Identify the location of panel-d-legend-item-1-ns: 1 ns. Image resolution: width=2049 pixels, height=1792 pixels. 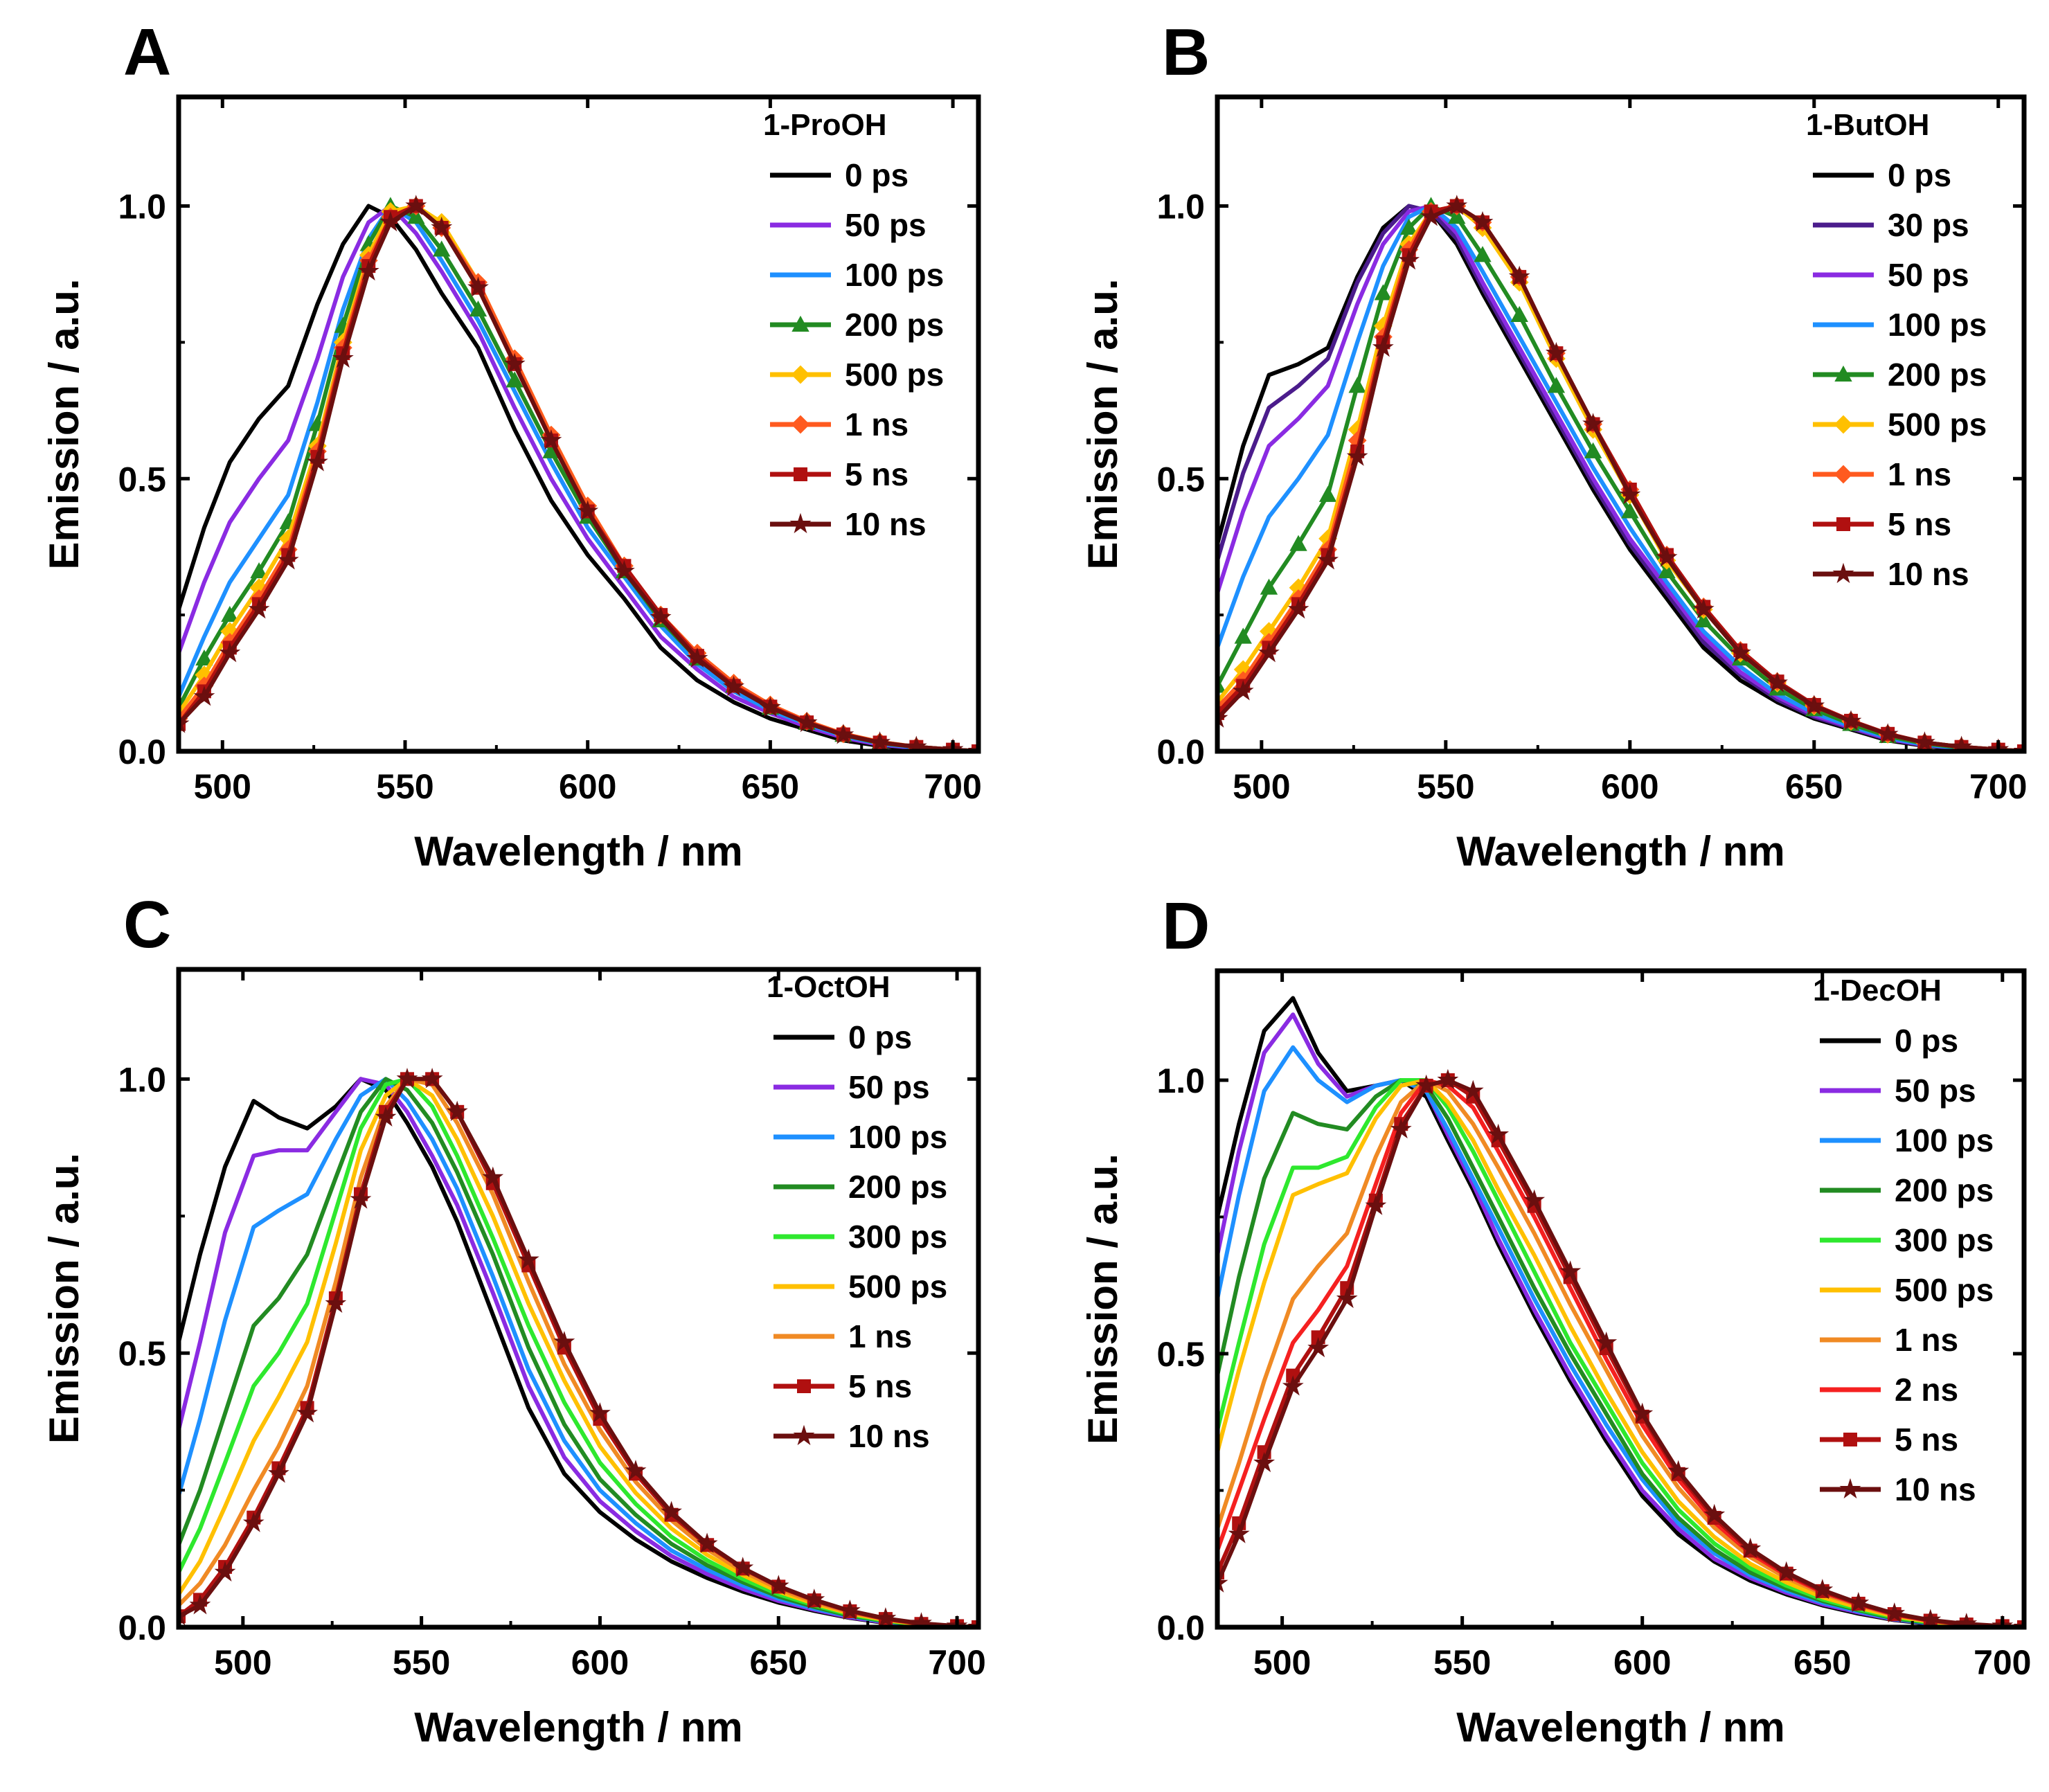
(1889, 1340).